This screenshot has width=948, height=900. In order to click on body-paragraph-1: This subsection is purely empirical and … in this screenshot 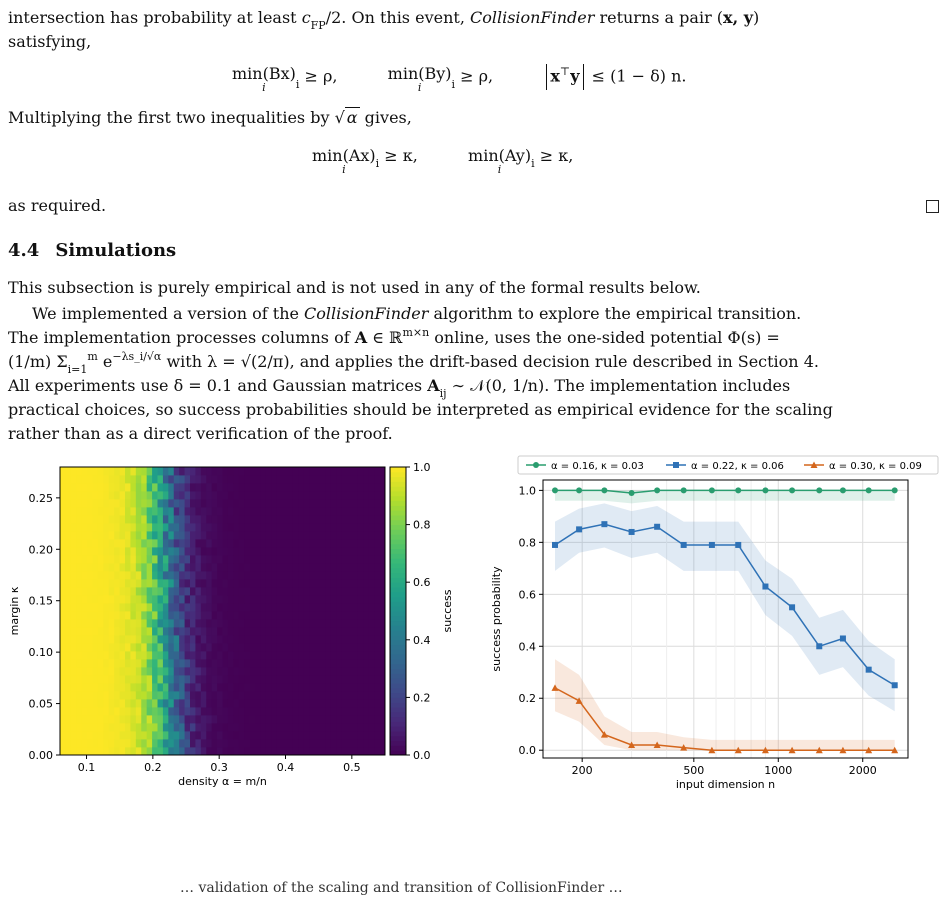, I will do `click(354, 287)`.